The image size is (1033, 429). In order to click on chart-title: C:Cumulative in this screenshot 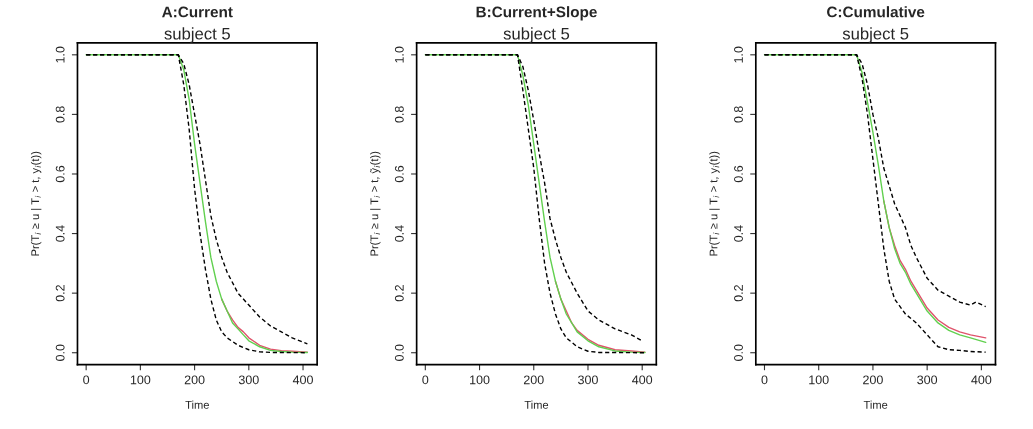, I will do `click(876, 12)`.